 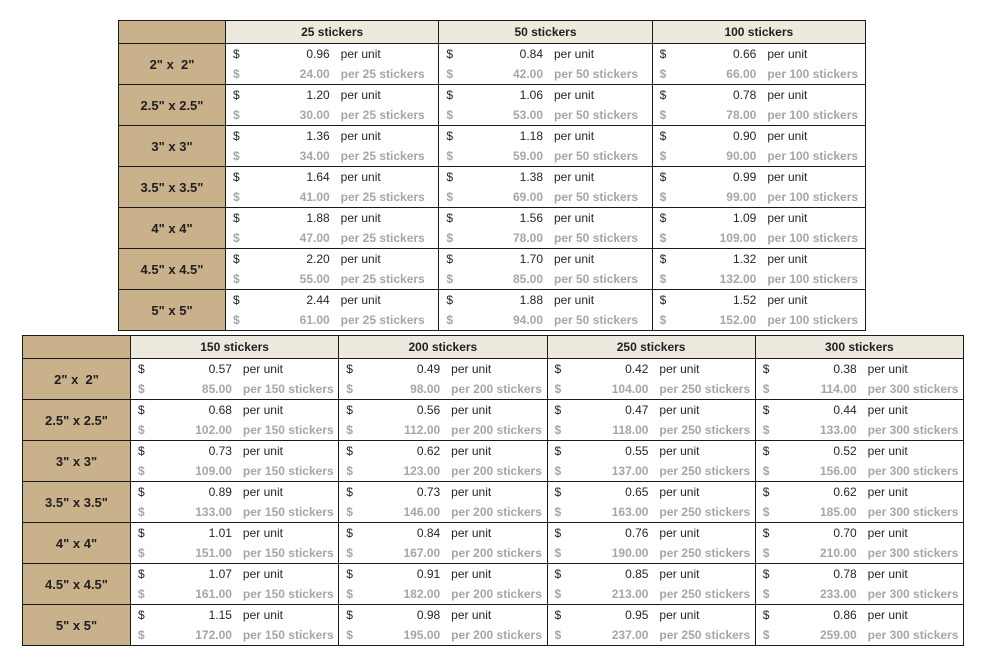 What do you see at coordinates (443, 461) in the screenshot?
I see `price-cell: $0.62 per unit $123.00 per 200 stickers` at bounding box center [443, 461].